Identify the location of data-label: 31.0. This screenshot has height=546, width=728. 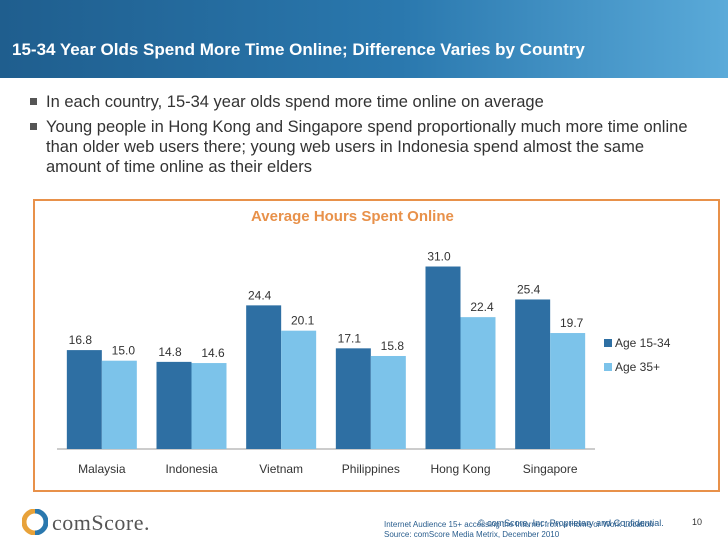
(439, 257).